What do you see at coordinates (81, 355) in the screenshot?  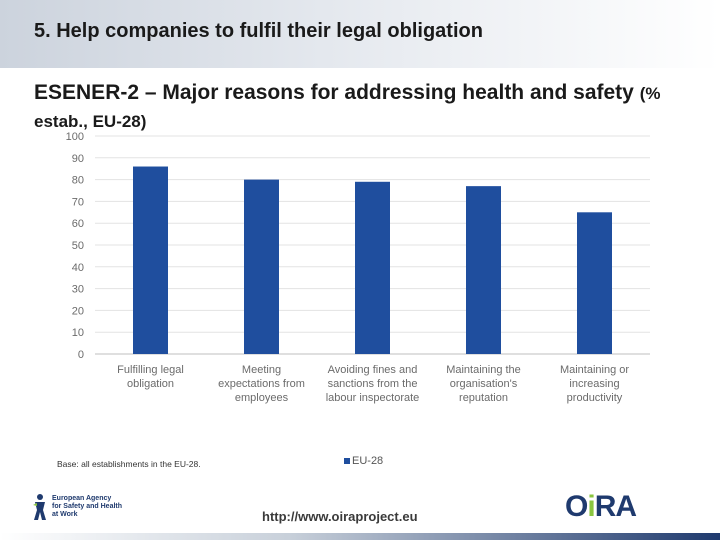 I see `y-tick-label: 0` at bounding box center [81, 355].